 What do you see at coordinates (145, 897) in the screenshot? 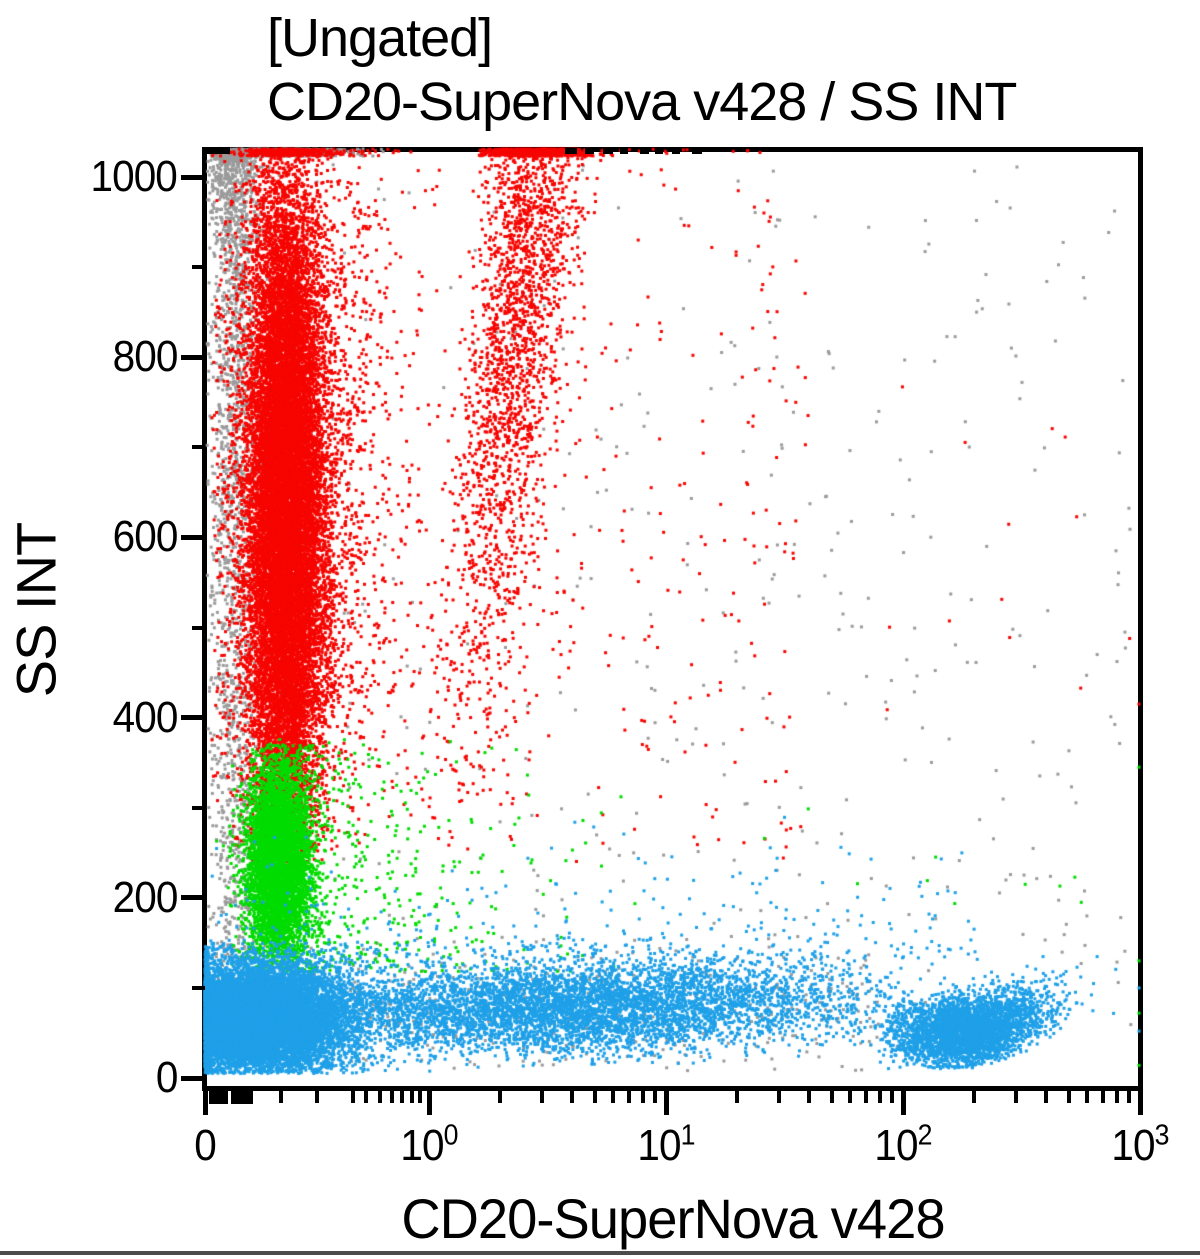
I see `y-tick-label: 200` at bounding box center [145, 897].